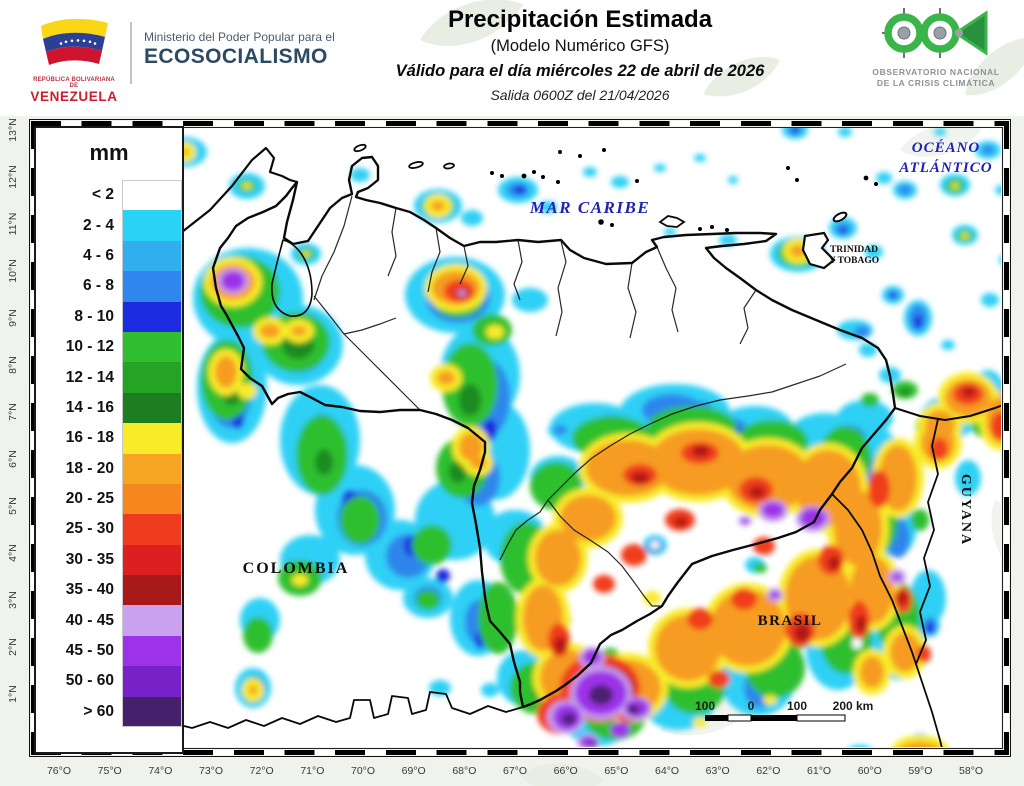  Describe the element at coordinates (89, 377) in the screenshot. I see `legend-range-label: 12 - 14` at that location.